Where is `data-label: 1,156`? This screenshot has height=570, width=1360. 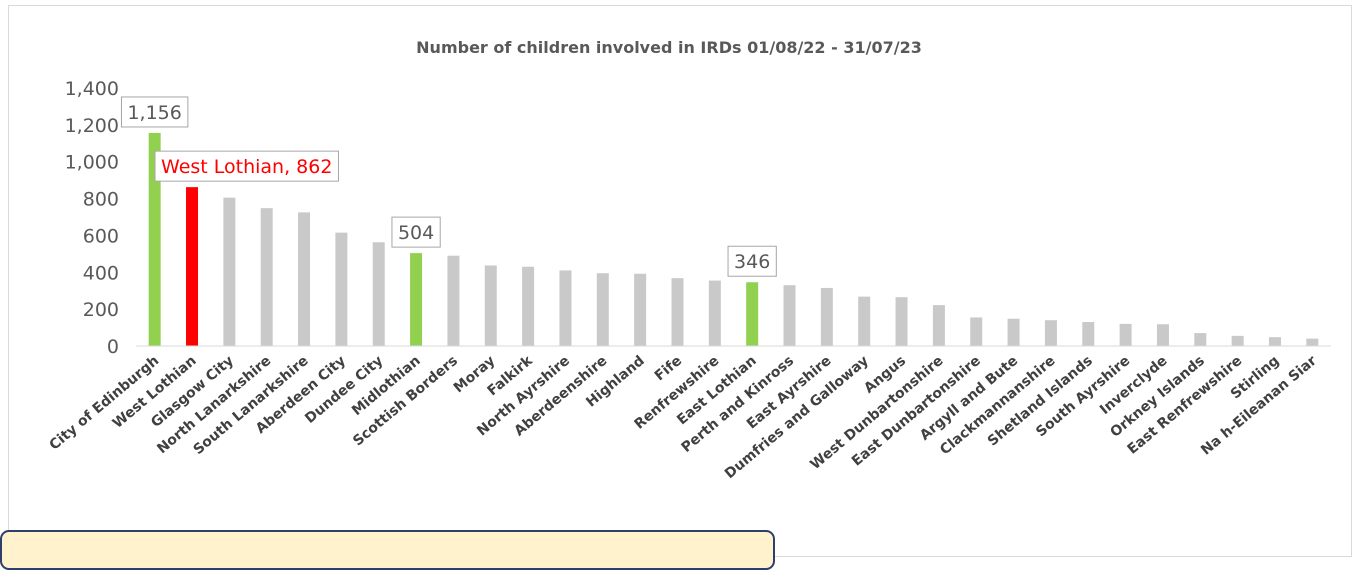
data-label: 1,156 is located at coordinates (154, 112).